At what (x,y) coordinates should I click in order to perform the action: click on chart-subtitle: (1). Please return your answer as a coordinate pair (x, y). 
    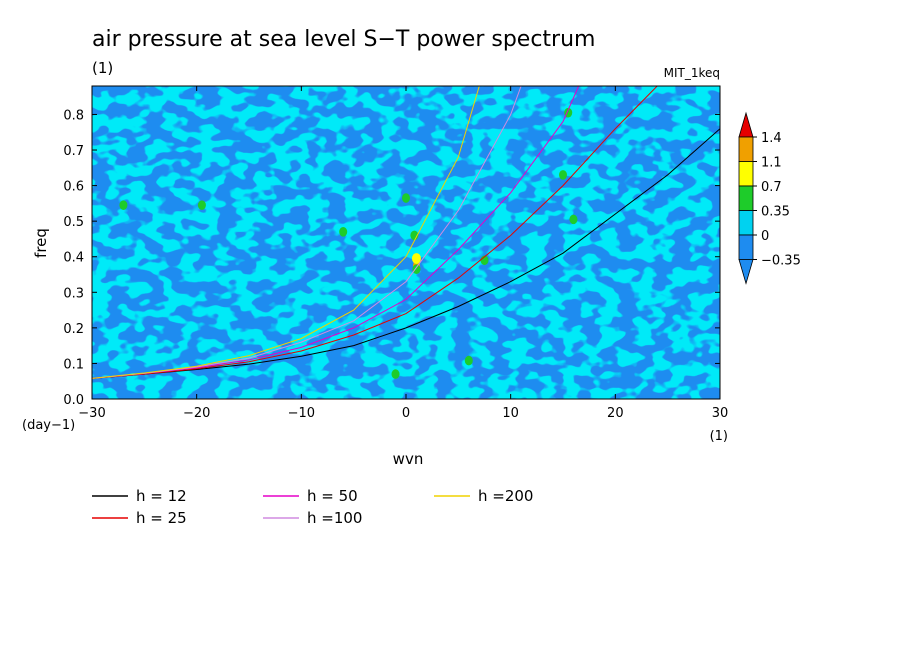
    Looking at the image, I should click on (102, 68).